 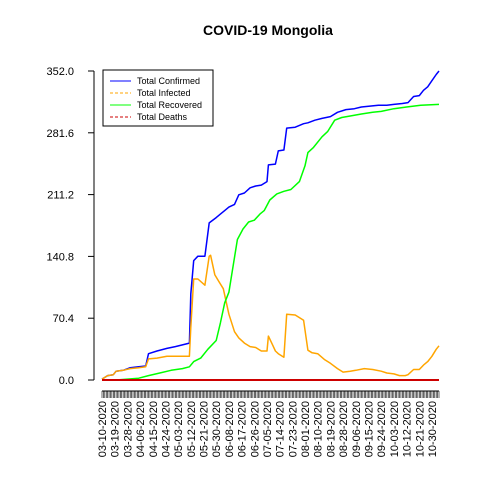 I want to click on x-tick-label: 08-28-2020, so click(x=344, y=429).